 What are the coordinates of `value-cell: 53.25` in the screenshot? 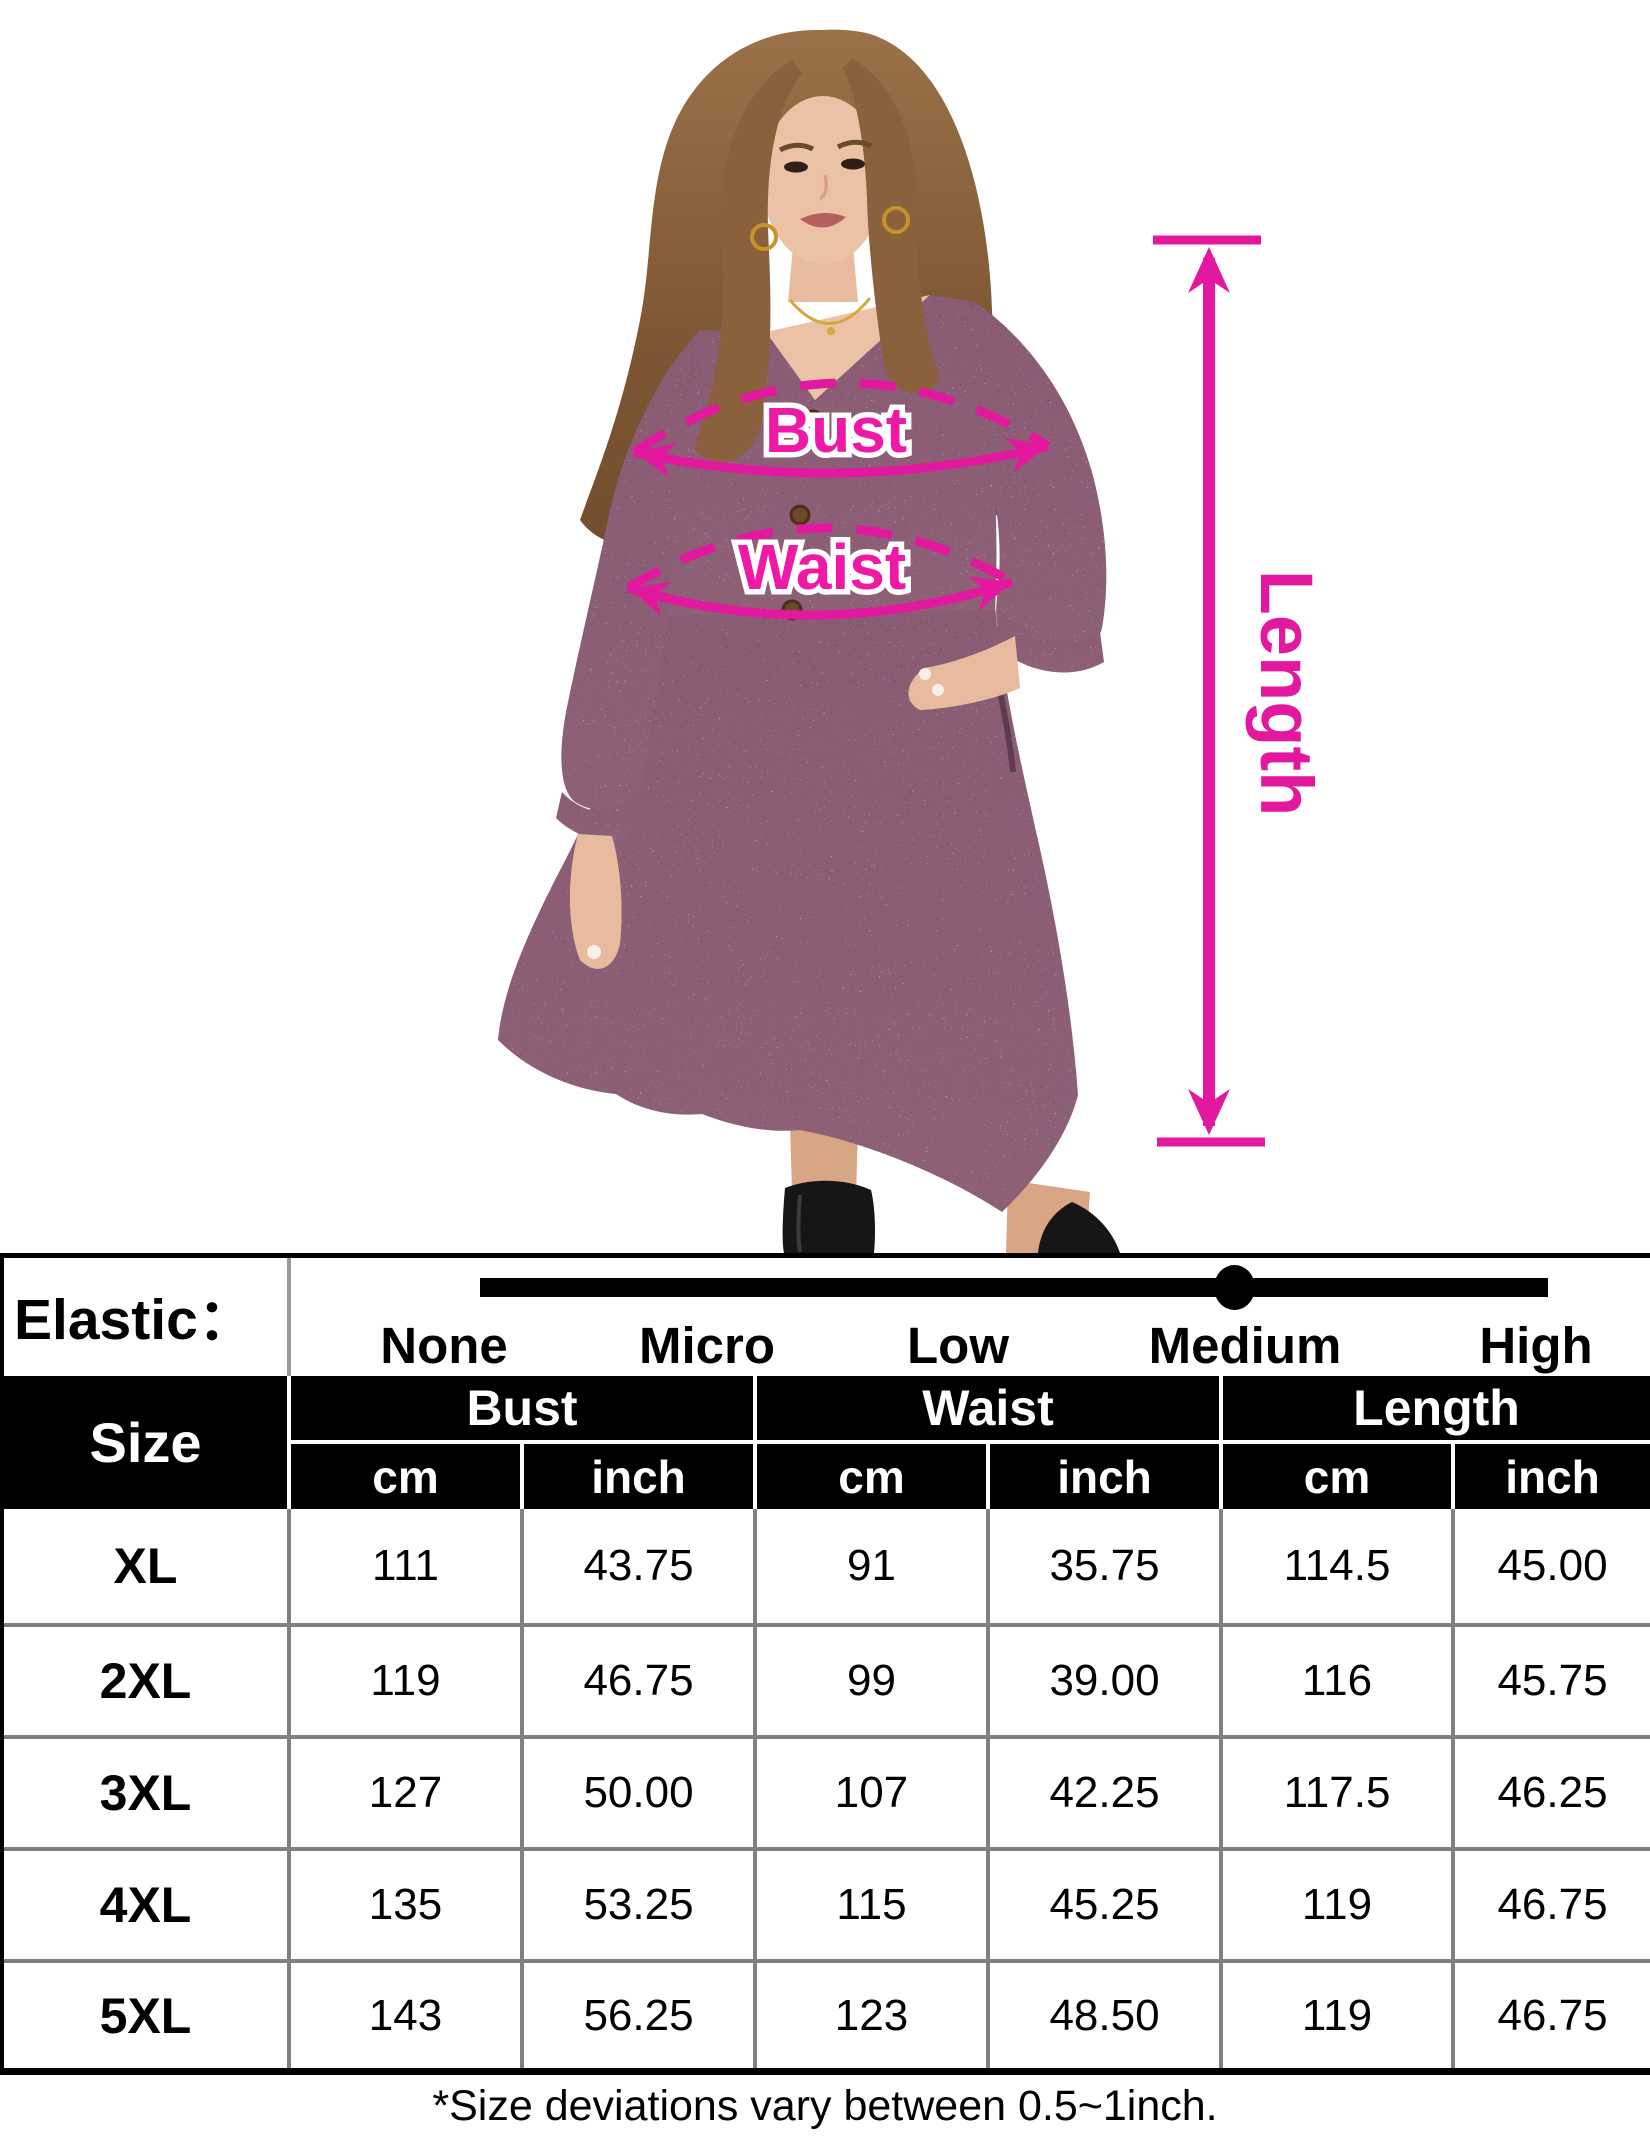 It's located at (636, 1905).